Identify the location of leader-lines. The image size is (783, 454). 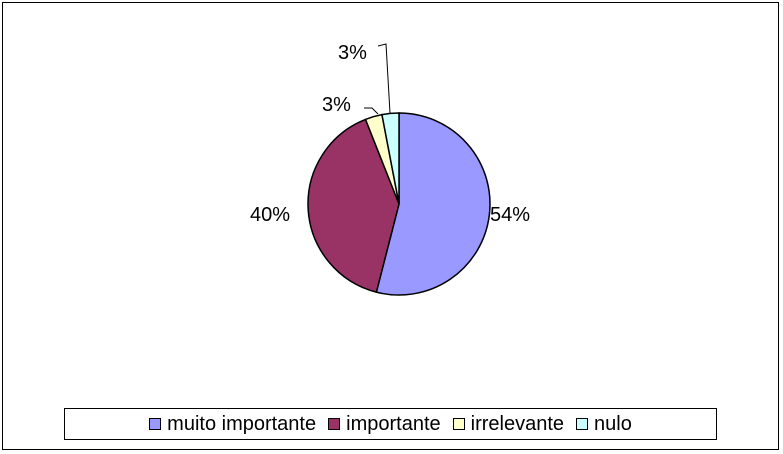
(377, 79).